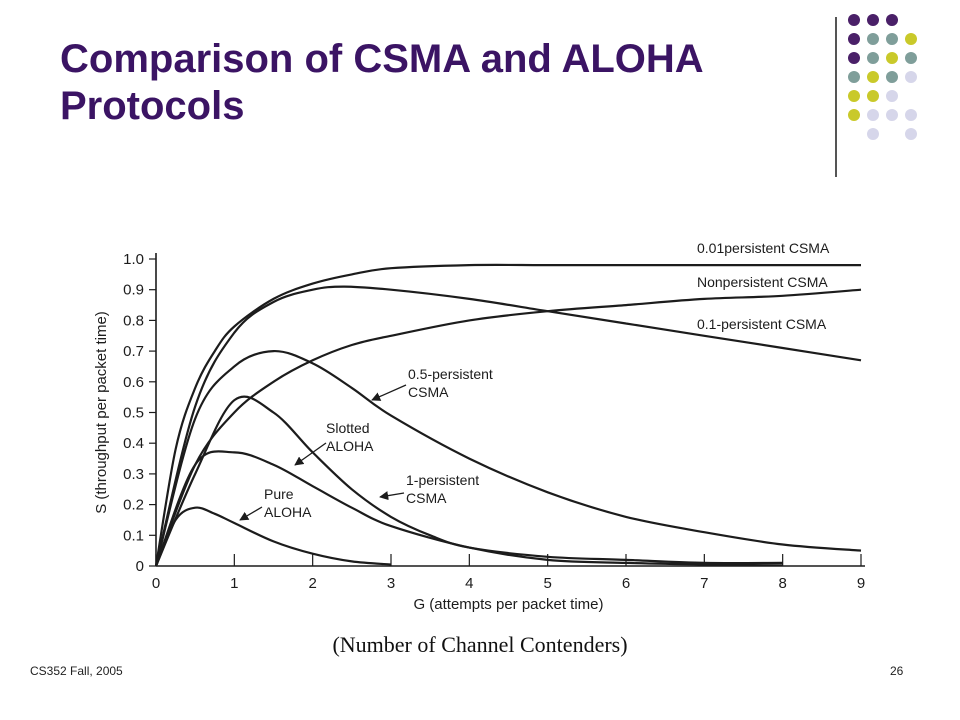 Image resolution: width=960 pixels, height=720 pixels. What do you see at coordinates (133, 290) in the screenshot?
I see `y-tick-label: 0.9` at bounding box center [133, 290].